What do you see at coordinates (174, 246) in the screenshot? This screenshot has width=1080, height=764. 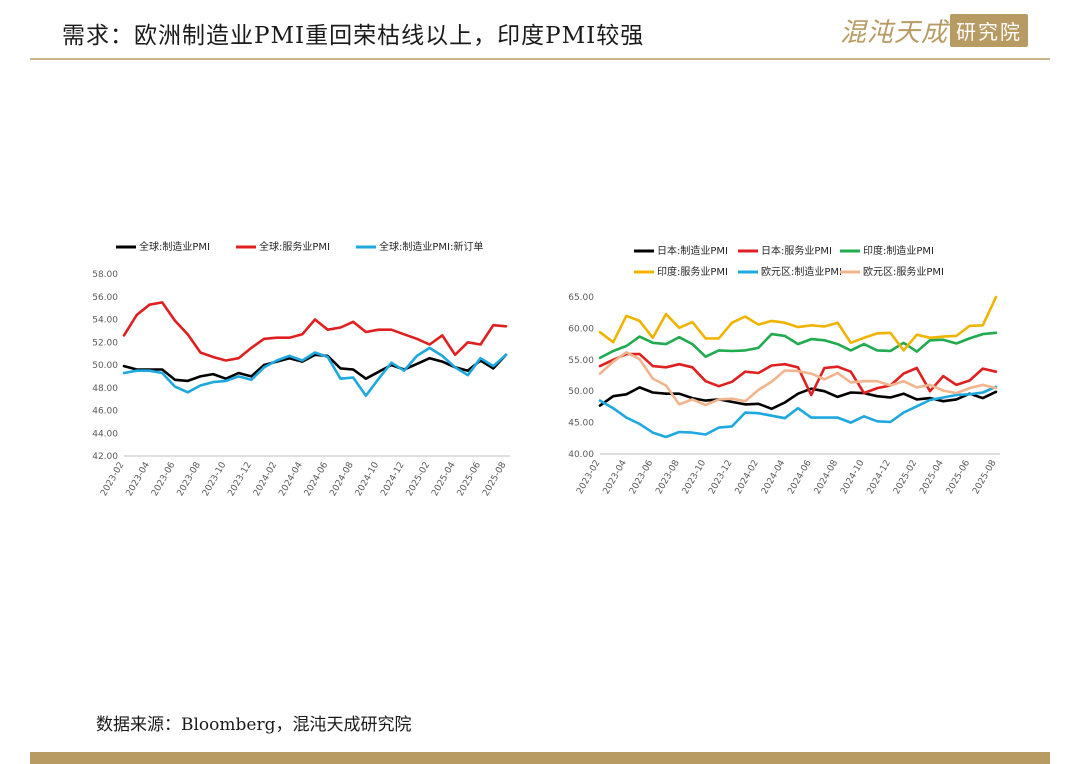 I see `legend-label: 全球:制造业PMI` at bounding box center [174, 246].